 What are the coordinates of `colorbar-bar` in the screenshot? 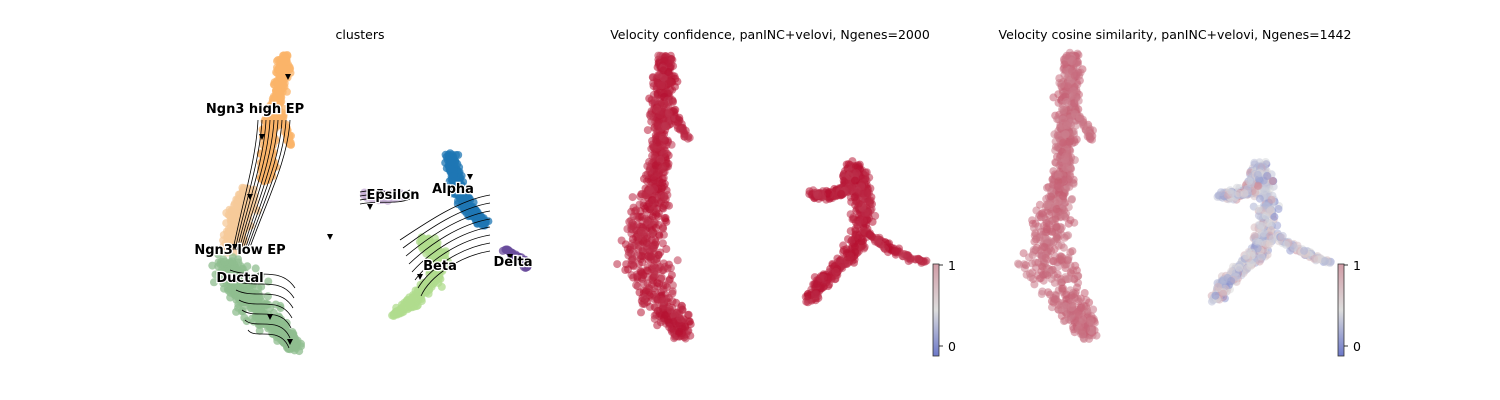 It's located at (936, 310).